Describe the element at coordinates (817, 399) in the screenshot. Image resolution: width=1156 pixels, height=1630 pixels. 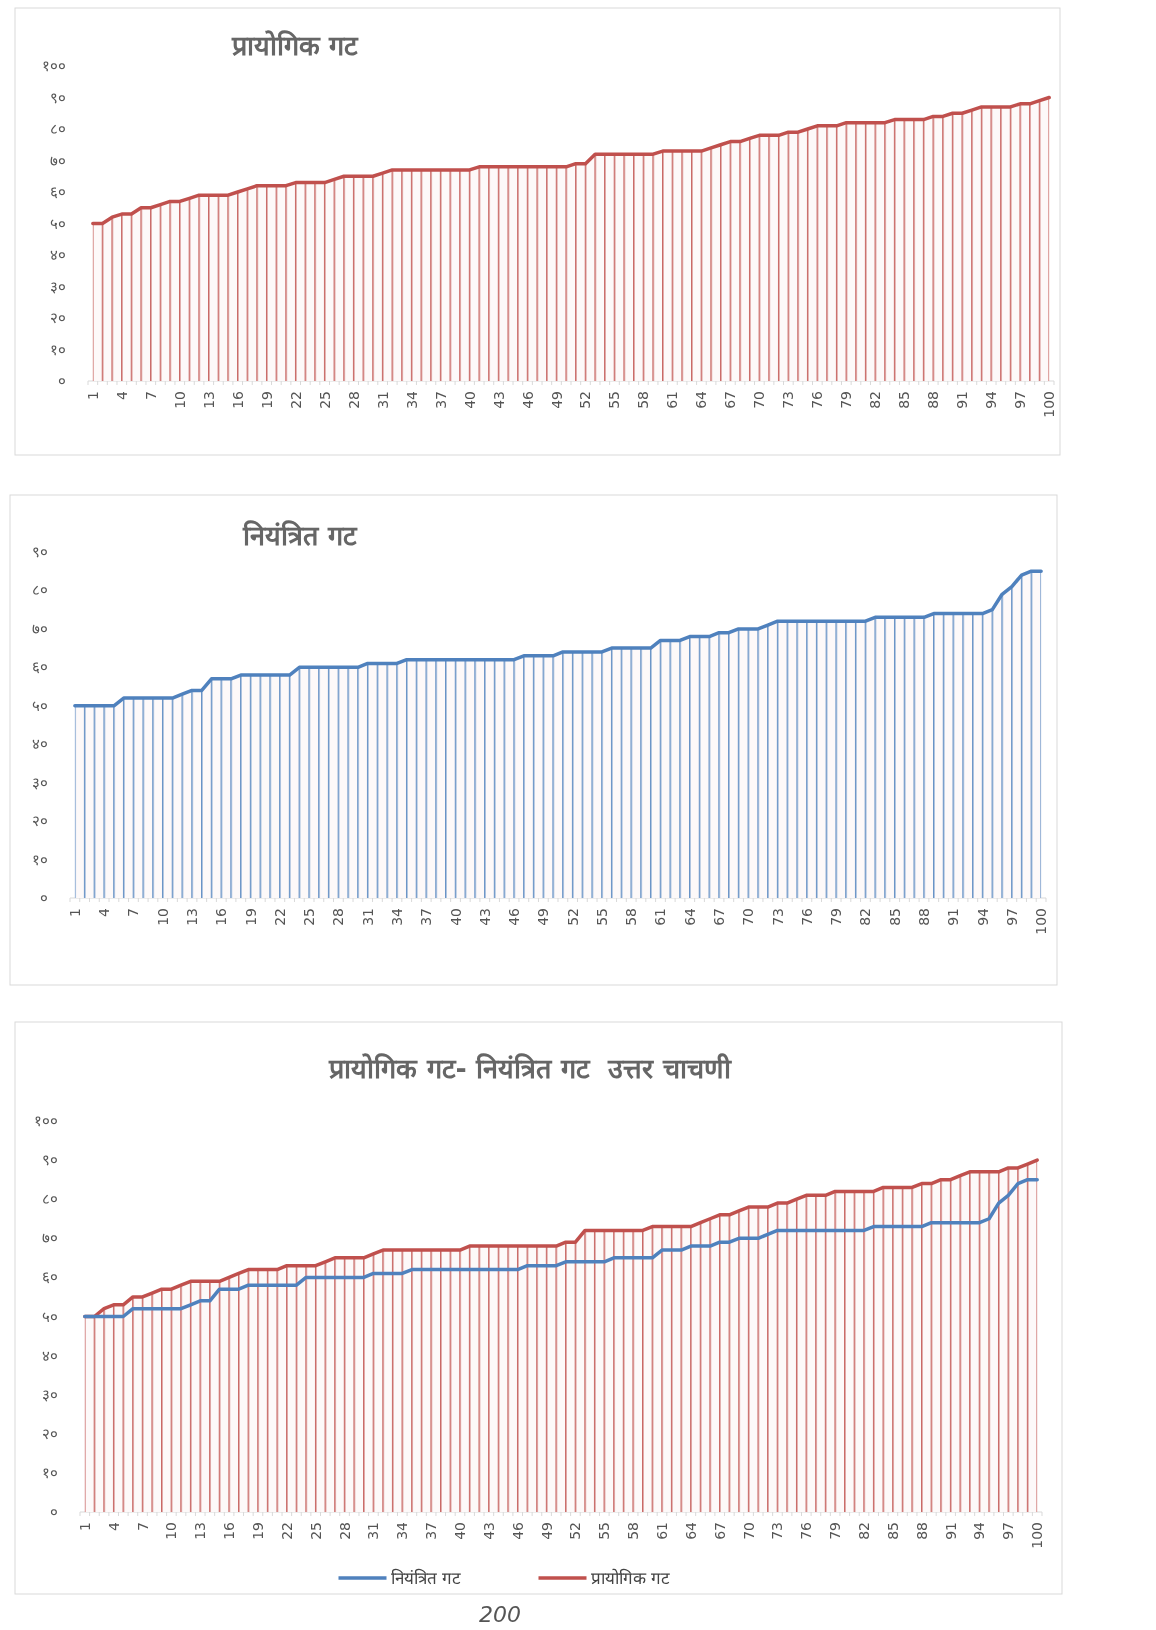
I see `x-tick-label: 76` at that location.